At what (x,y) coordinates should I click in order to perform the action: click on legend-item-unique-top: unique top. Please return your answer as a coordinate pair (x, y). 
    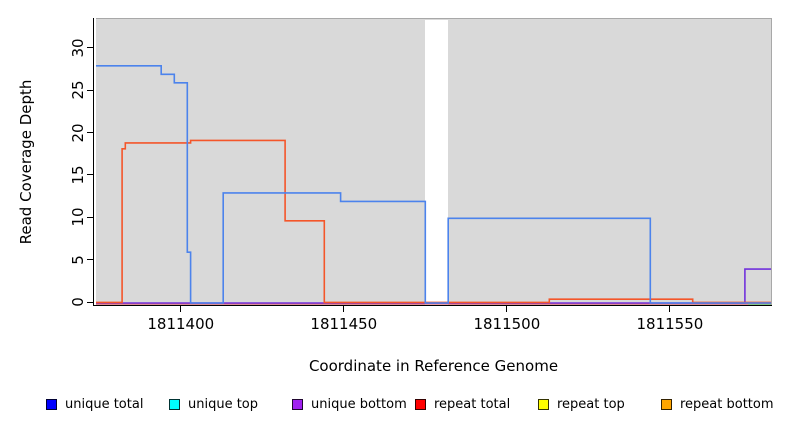
    Looking at the image, I should click on (230, 404).